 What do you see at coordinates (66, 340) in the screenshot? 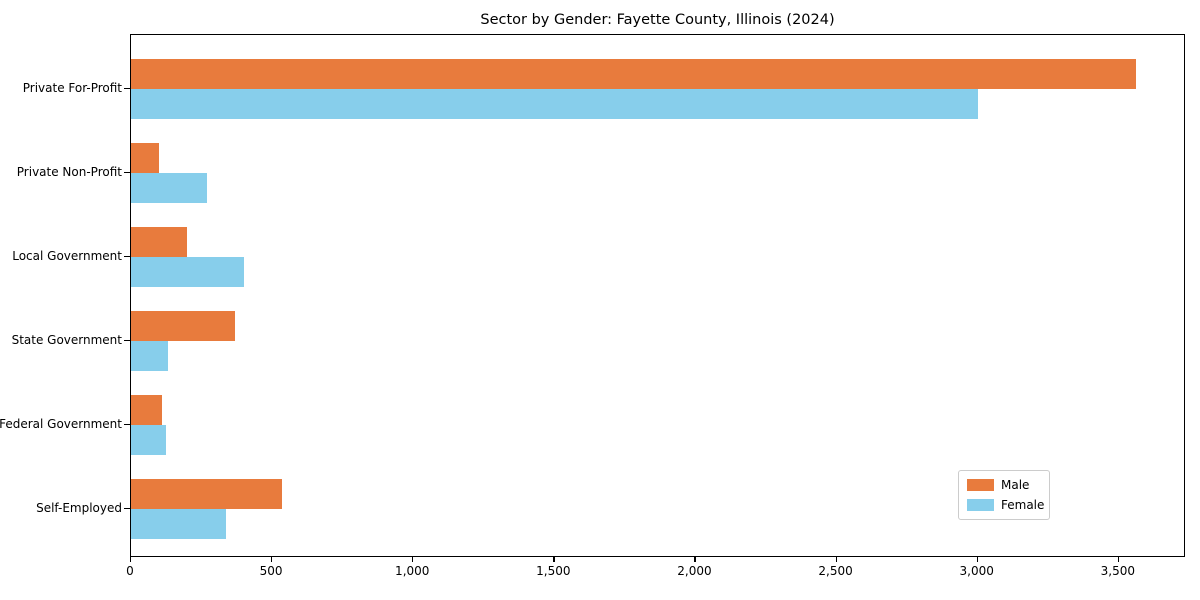
I see `y-tick-label-state-government: State Government` at bounding box center [66, 340].